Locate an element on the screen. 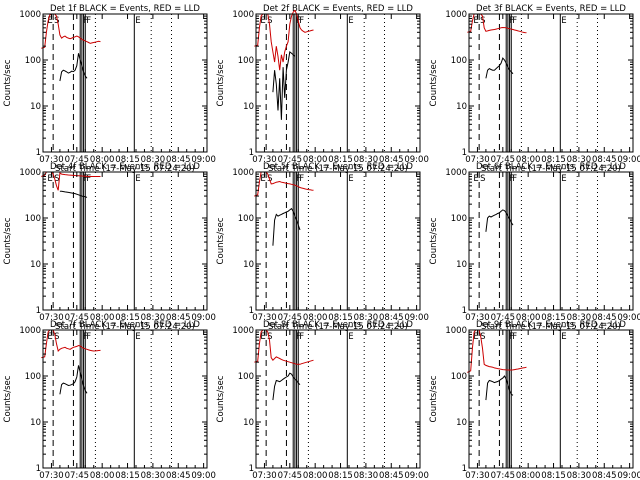  panel-title: Det 1f BLACK = Events, RED = LLD is located at coordinates (125, 9).